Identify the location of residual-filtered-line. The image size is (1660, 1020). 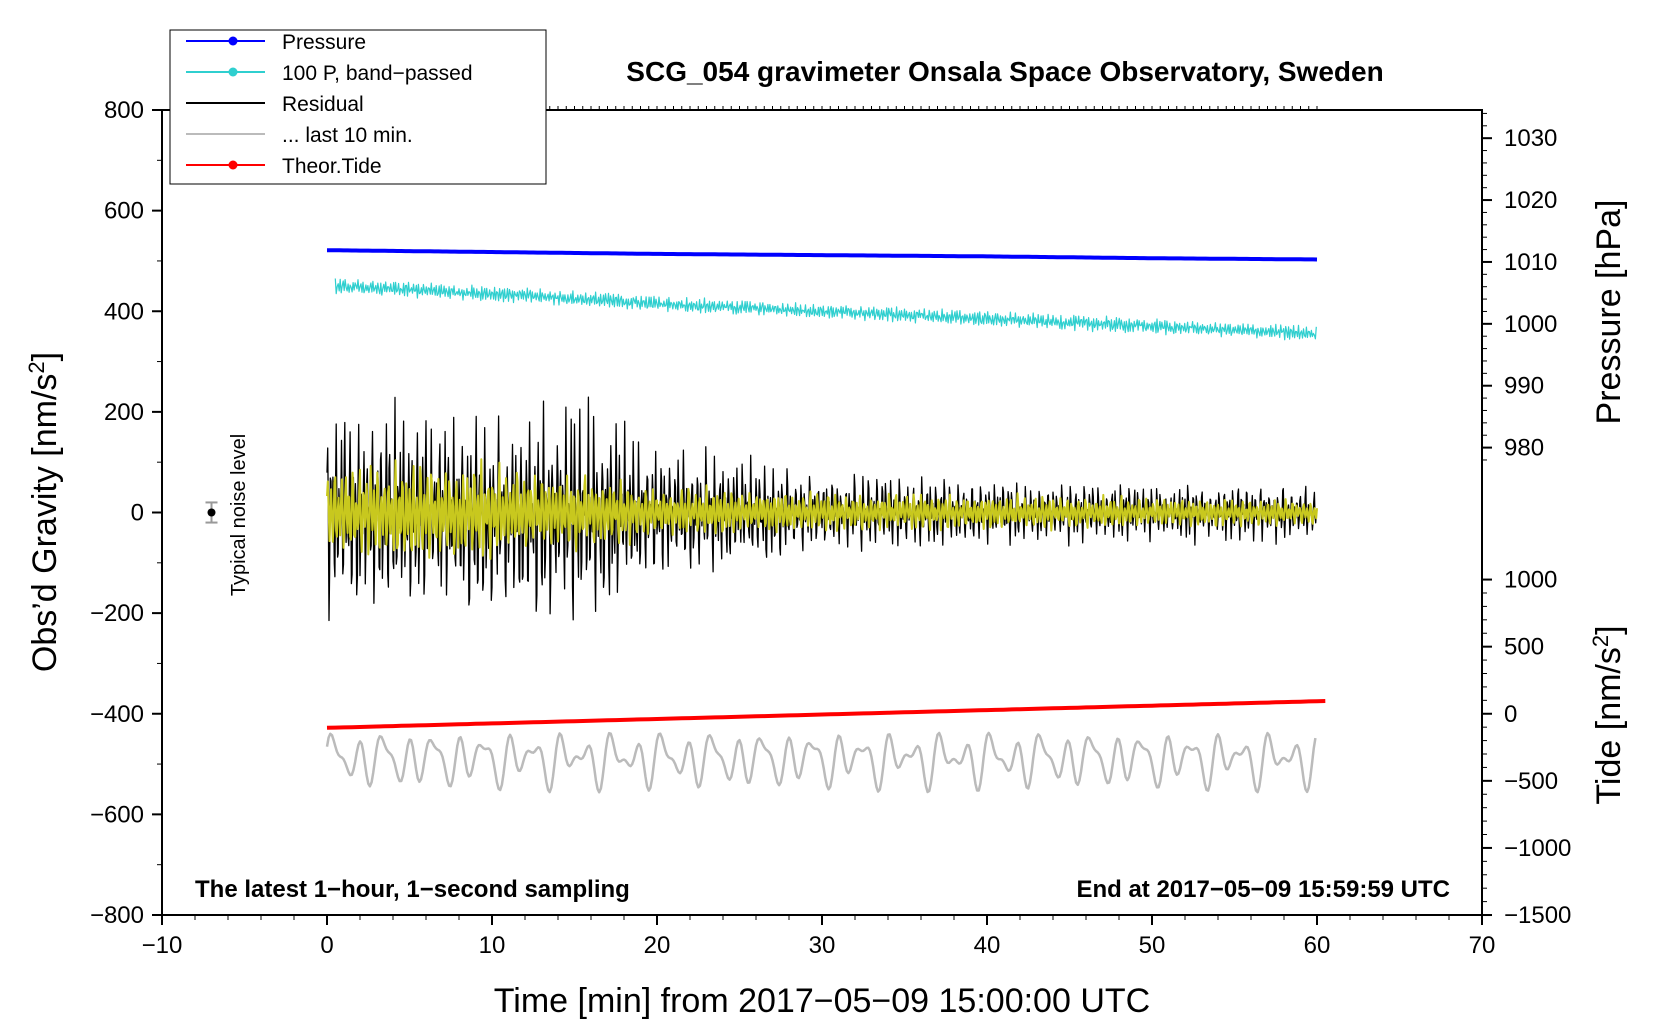
(822, 509).